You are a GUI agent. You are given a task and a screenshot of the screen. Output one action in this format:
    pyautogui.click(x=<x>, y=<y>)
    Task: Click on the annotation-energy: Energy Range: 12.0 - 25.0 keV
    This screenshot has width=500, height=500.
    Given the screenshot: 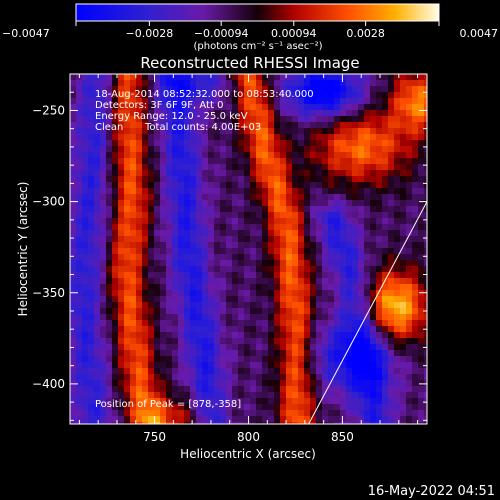 What is the action you would take?
    pyautogui.click(x=171, y=116)
    